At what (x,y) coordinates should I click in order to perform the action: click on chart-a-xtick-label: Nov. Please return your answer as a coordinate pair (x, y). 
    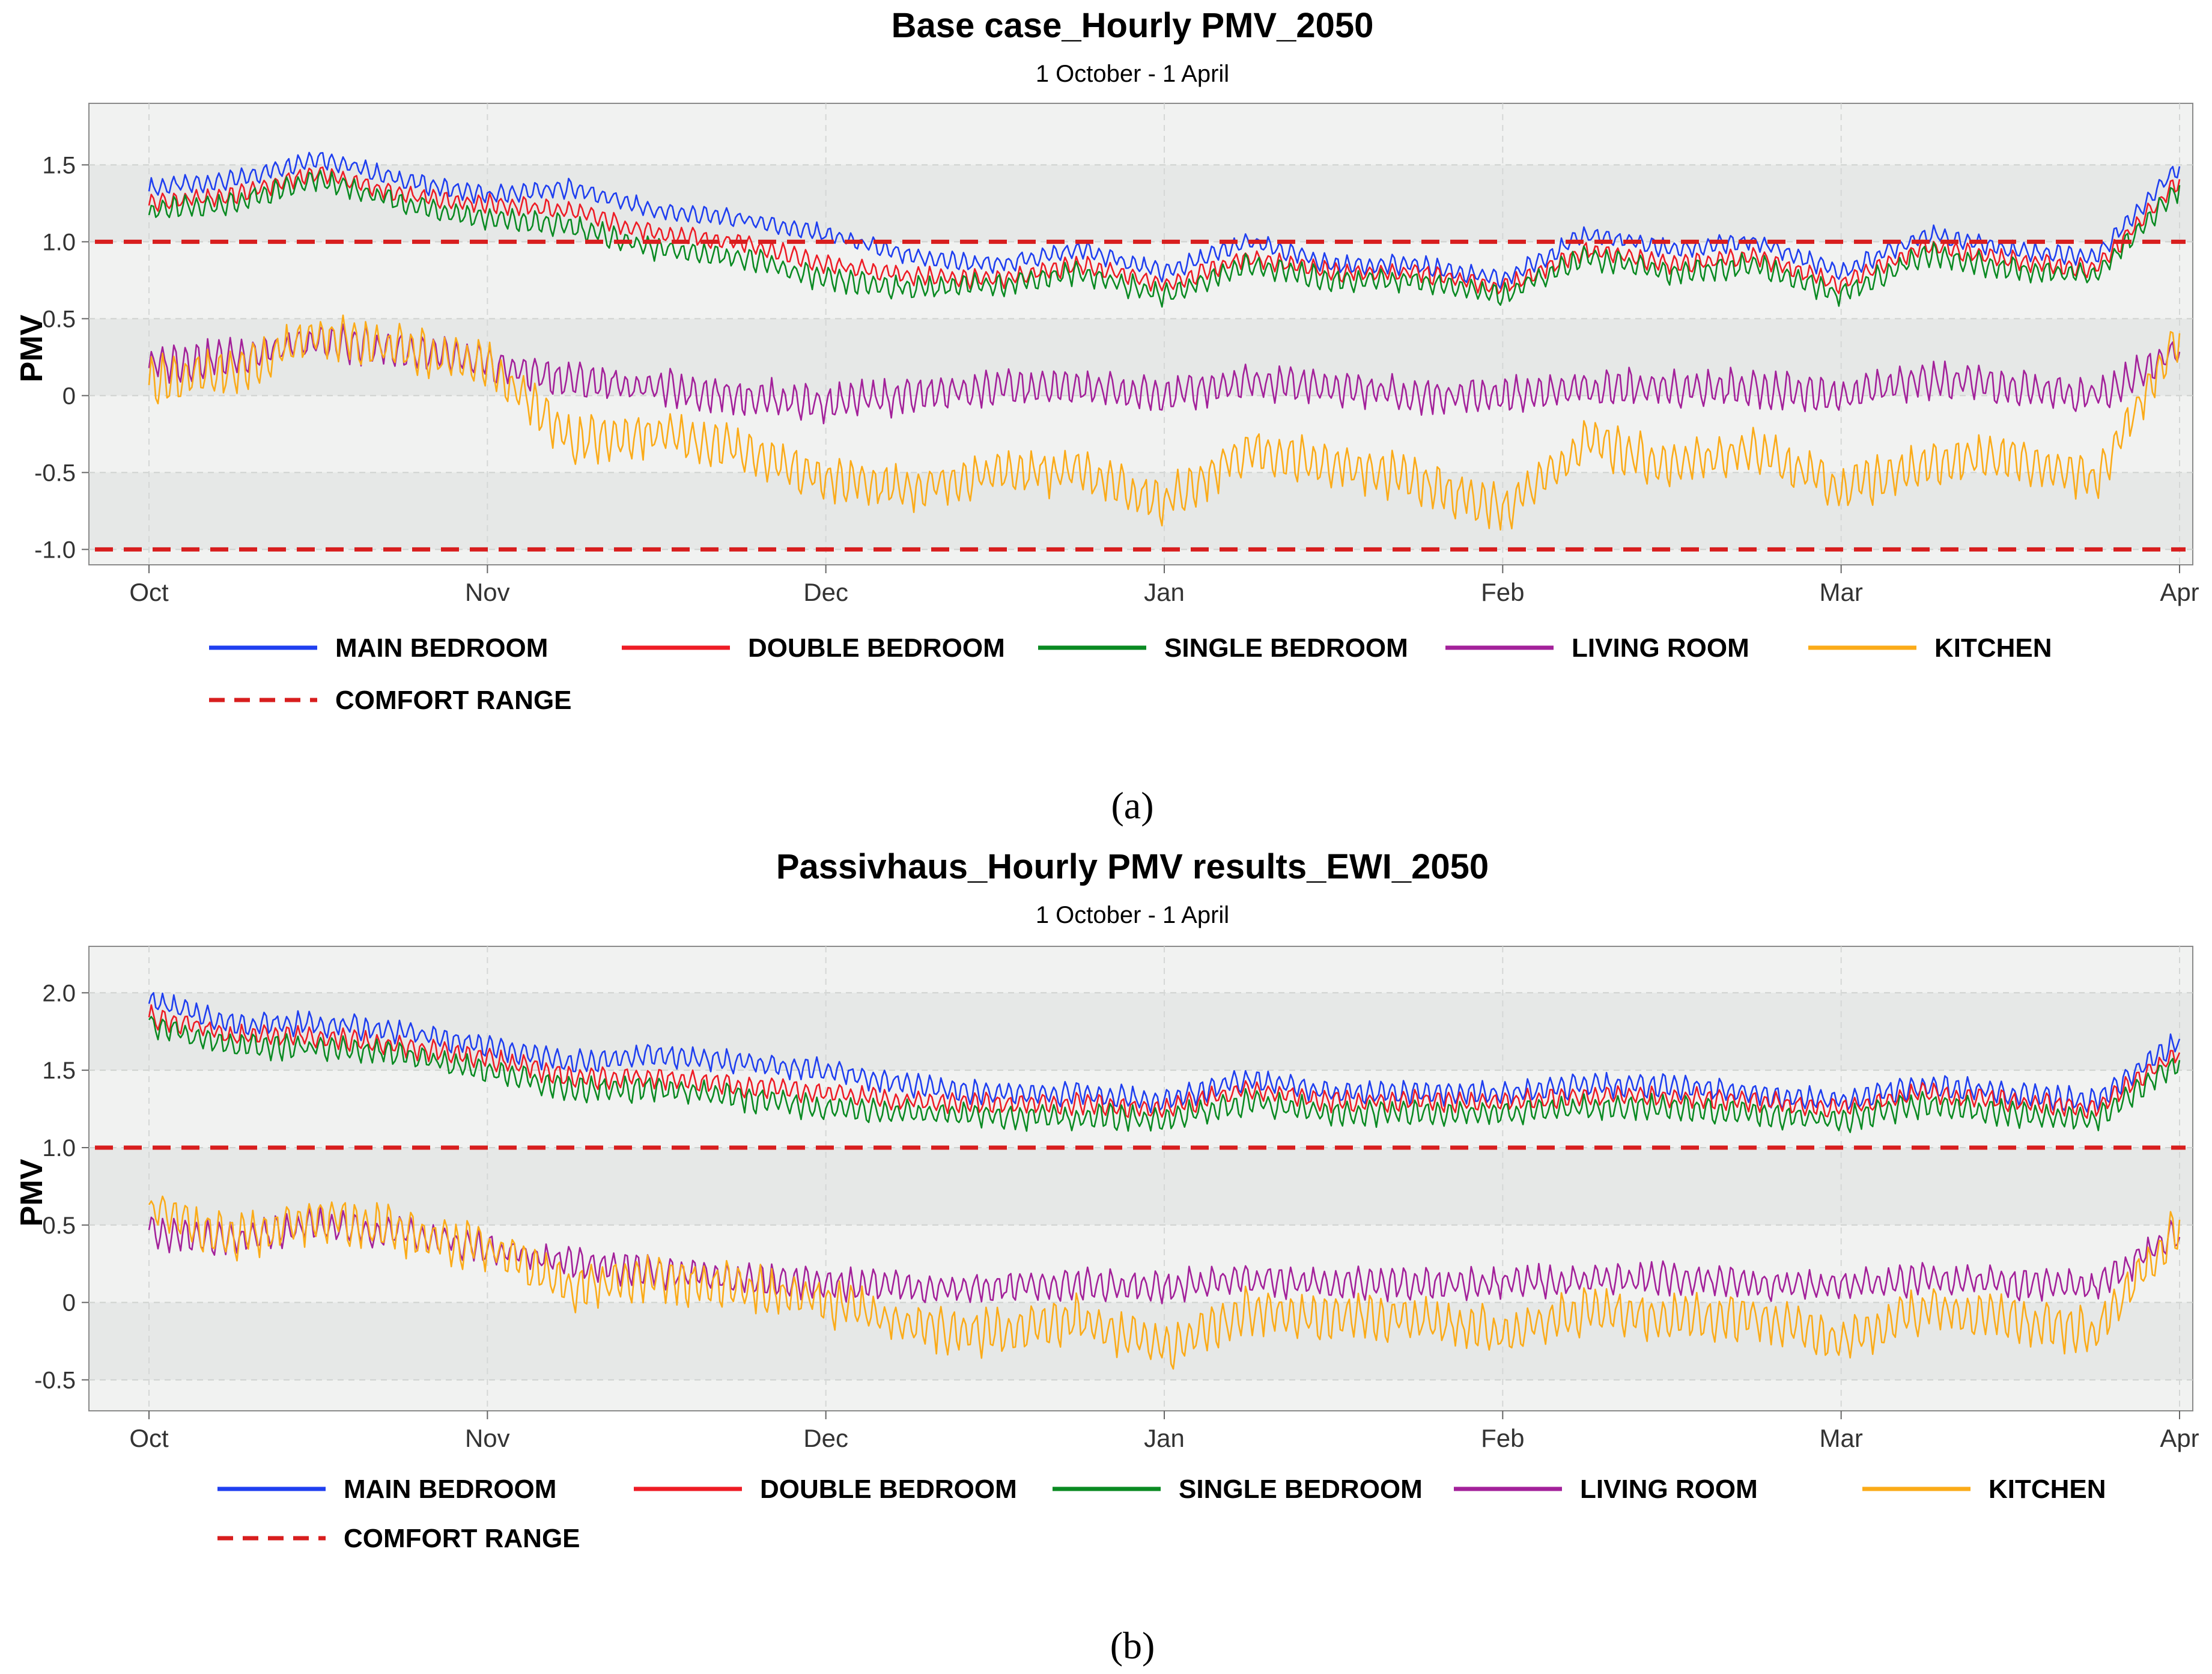
    Looking at the image, I should click on (487, 592).